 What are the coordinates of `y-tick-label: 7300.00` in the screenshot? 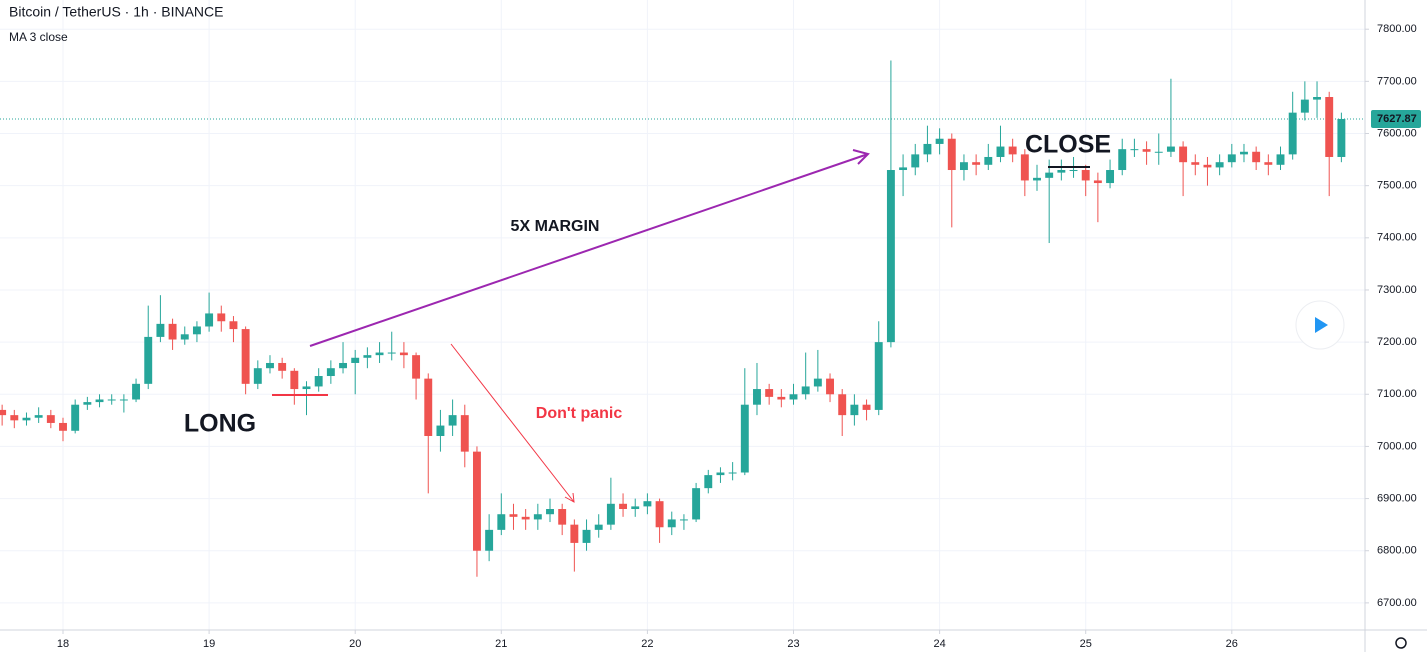 It's located at (1397, 290).